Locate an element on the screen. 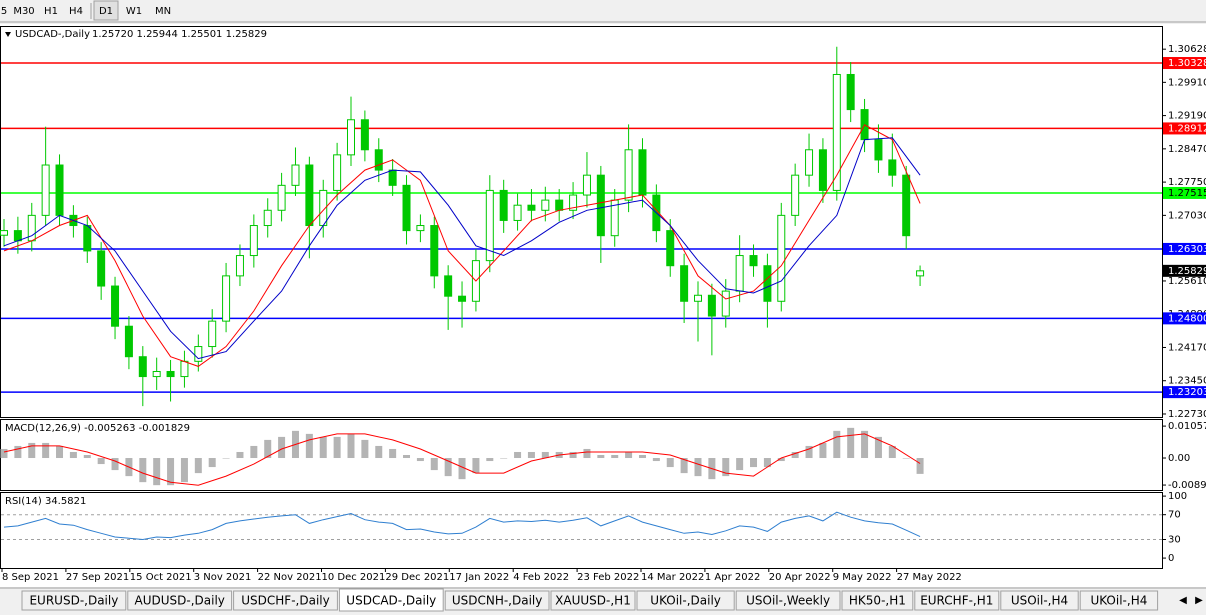  tab-label: UKOil-,H4 is located at coordinates (1118, 601).